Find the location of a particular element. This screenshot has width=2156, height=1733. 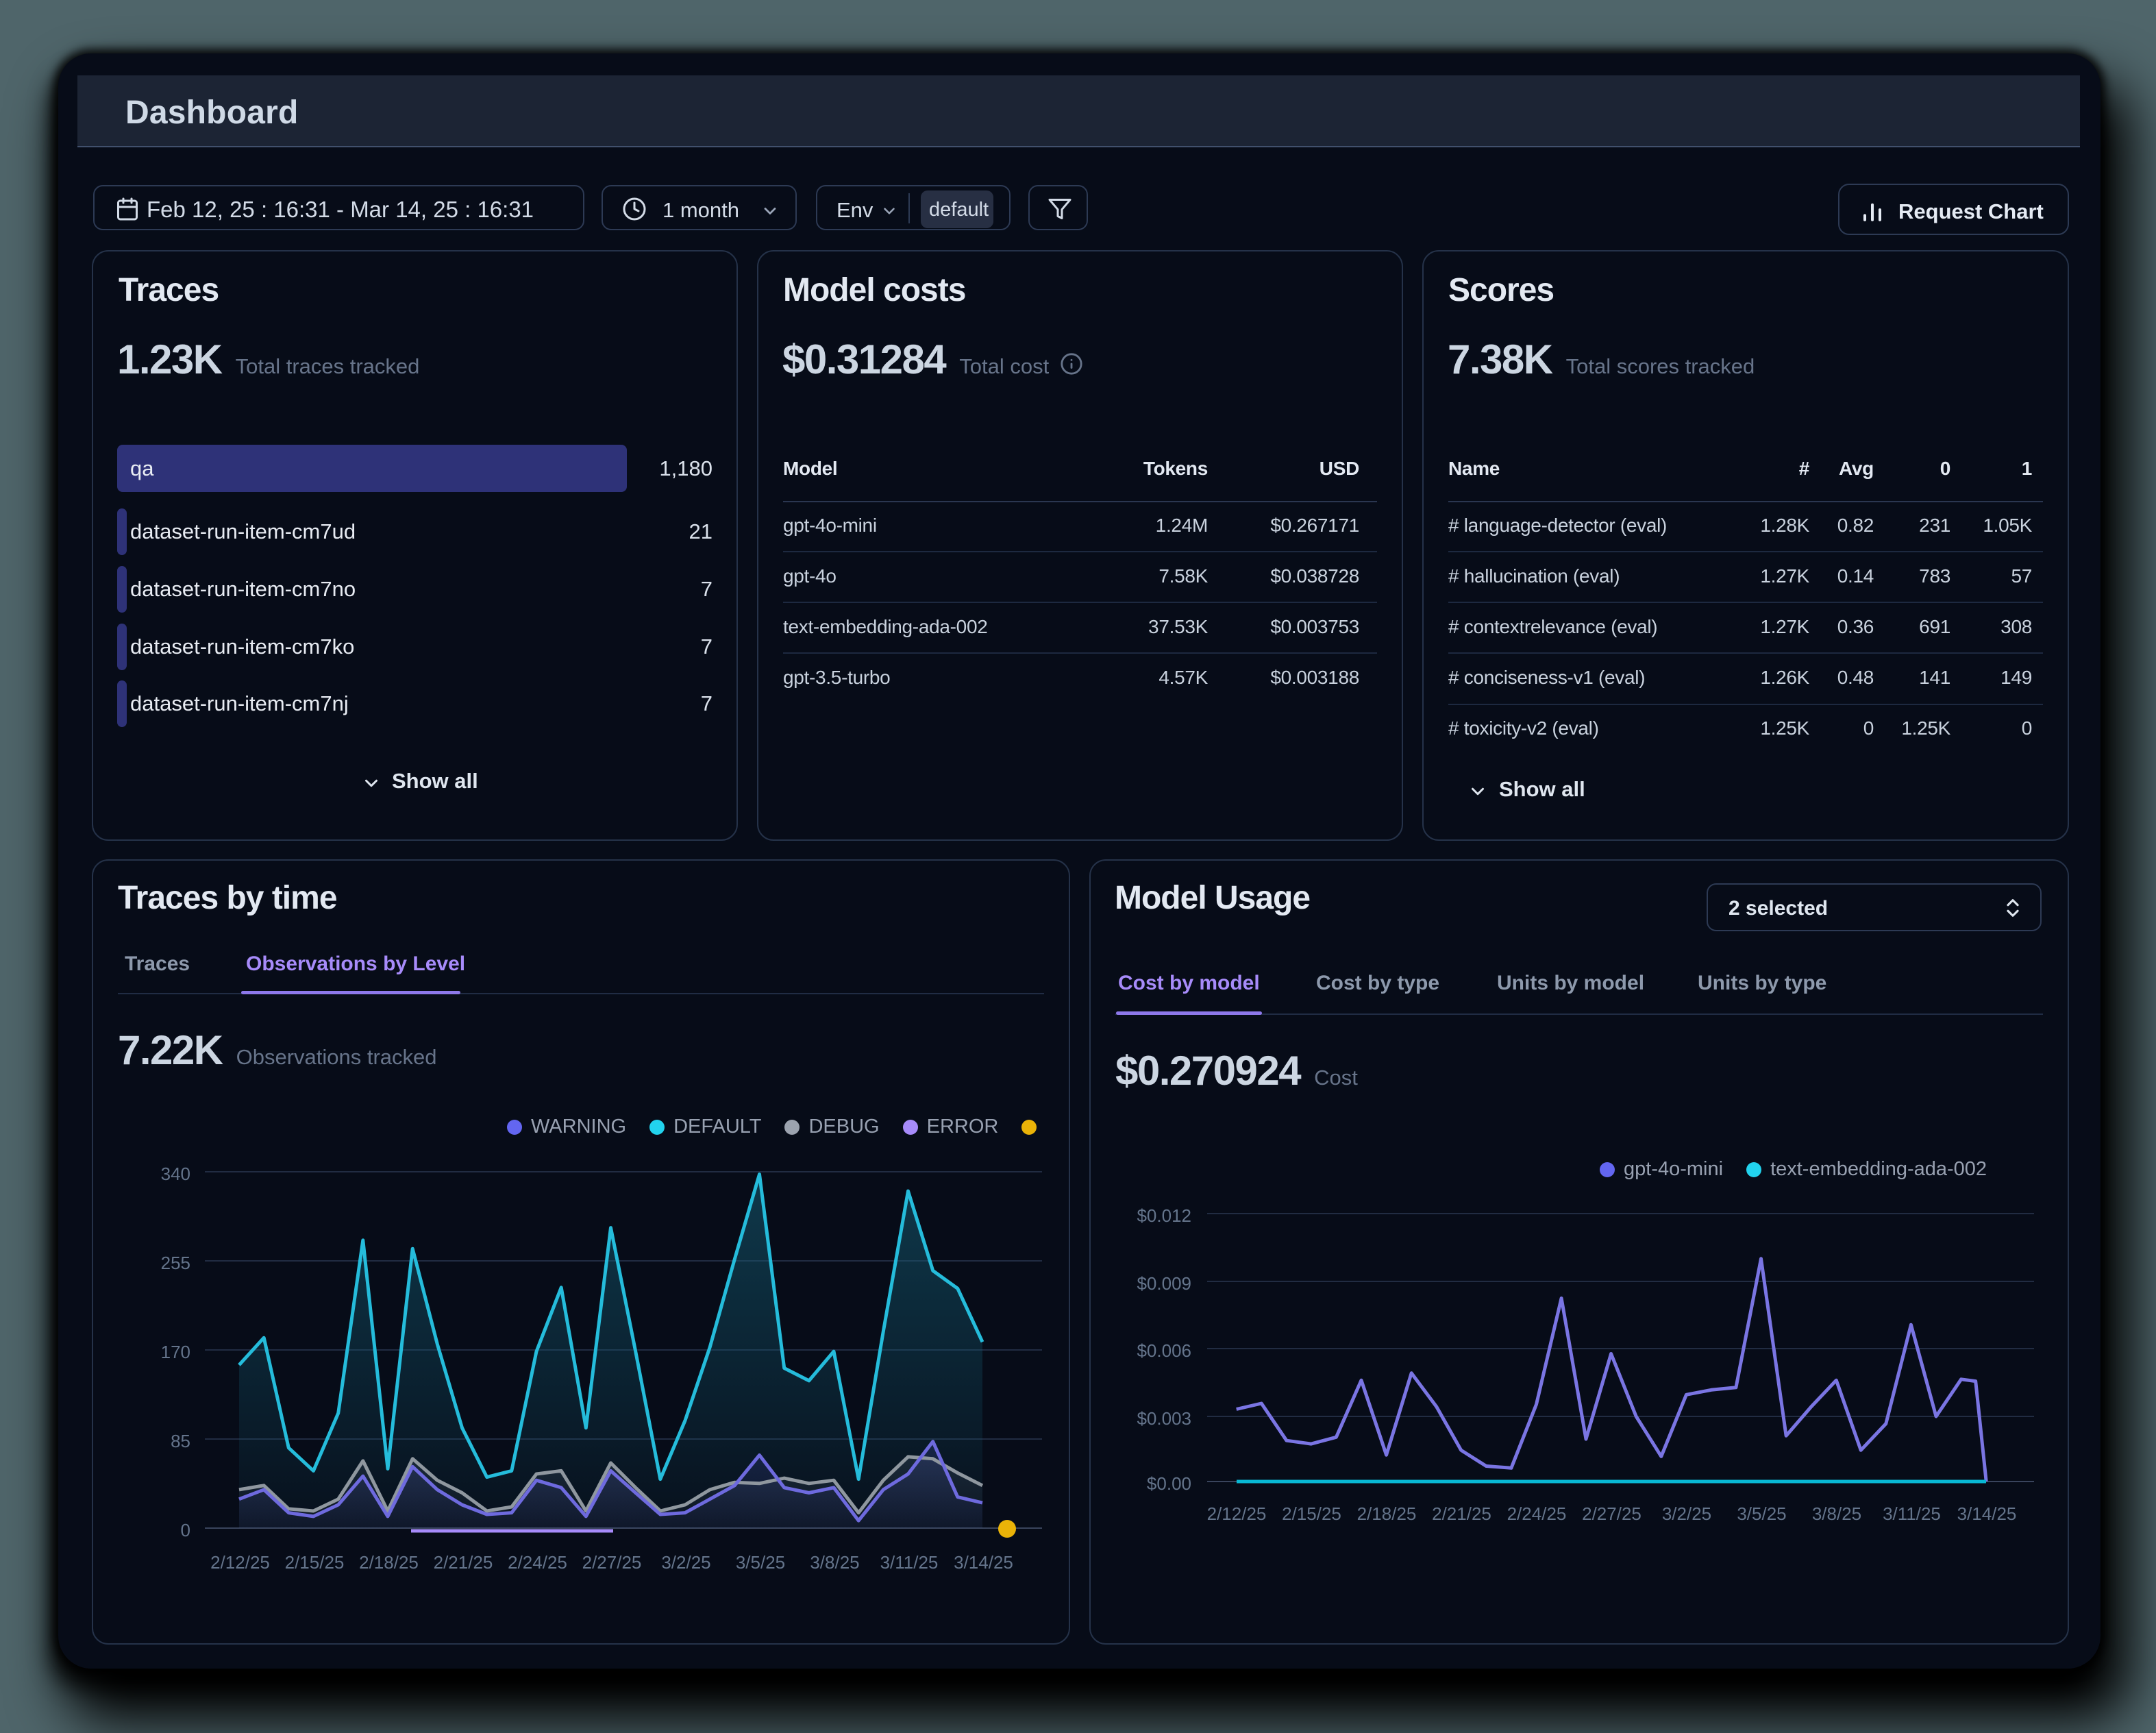

svg-text: 85 is located at coordinates (180, 1441).